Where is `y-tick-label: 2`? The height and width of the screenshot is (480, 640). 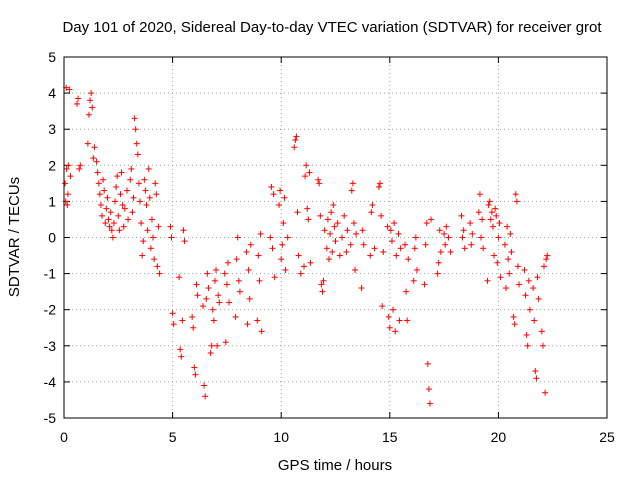 y-tick-label: 2 is located at coordinates (52, 165).